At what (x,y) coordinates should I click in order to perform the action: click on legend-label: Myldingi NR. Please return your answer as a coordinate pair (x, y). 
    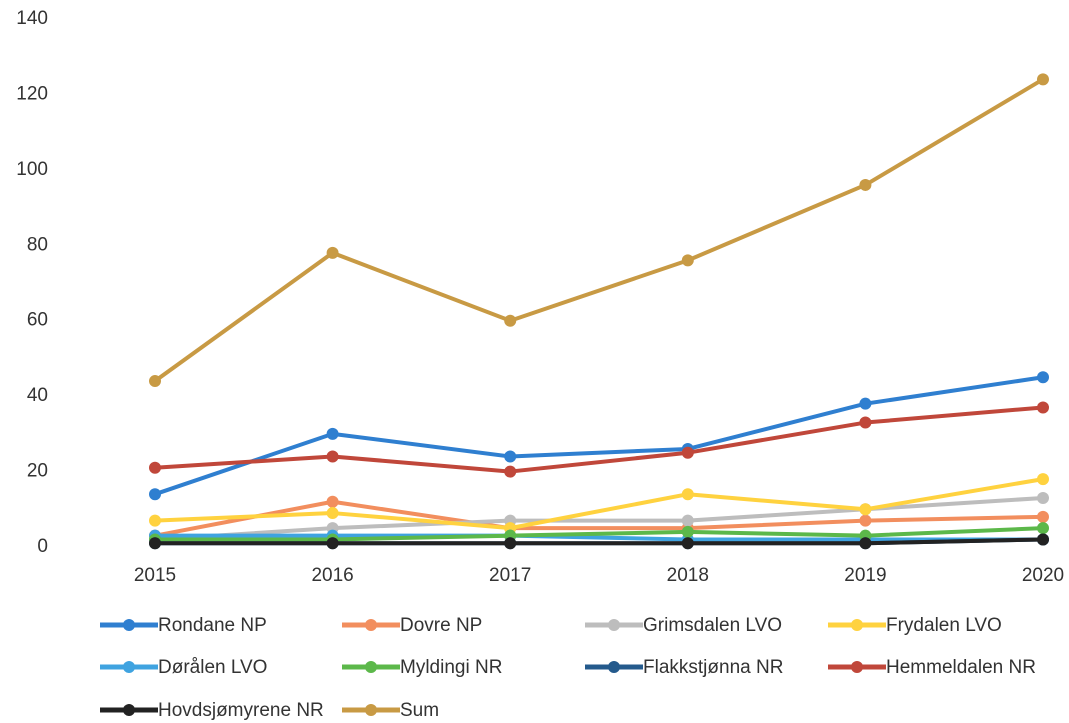
    Looking at the image, I should click on (451, 667).